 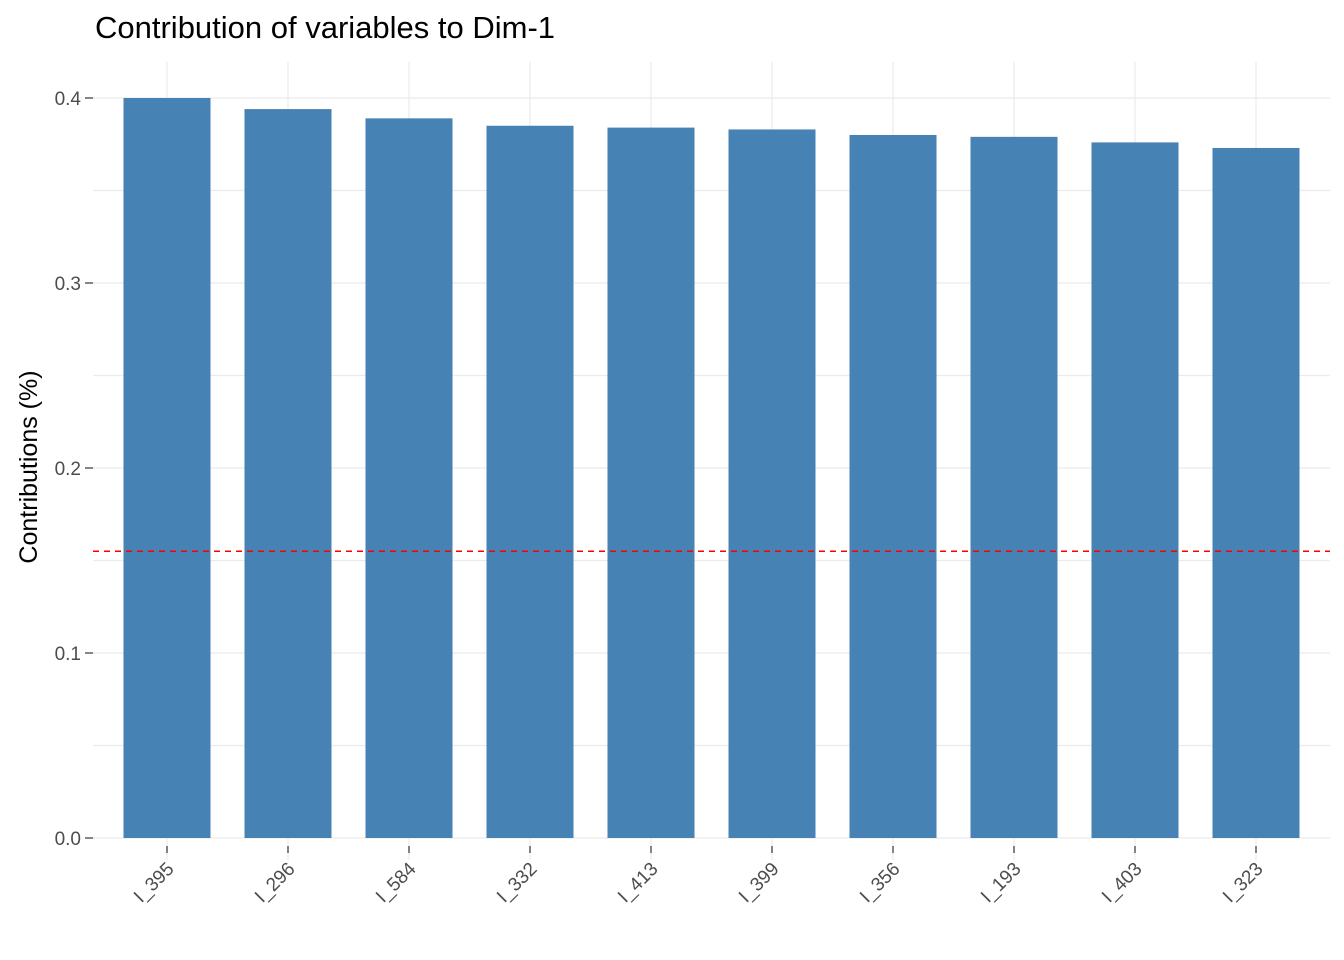 I want to click on y-tick-label: 0.0, so click(x=68, y=839).